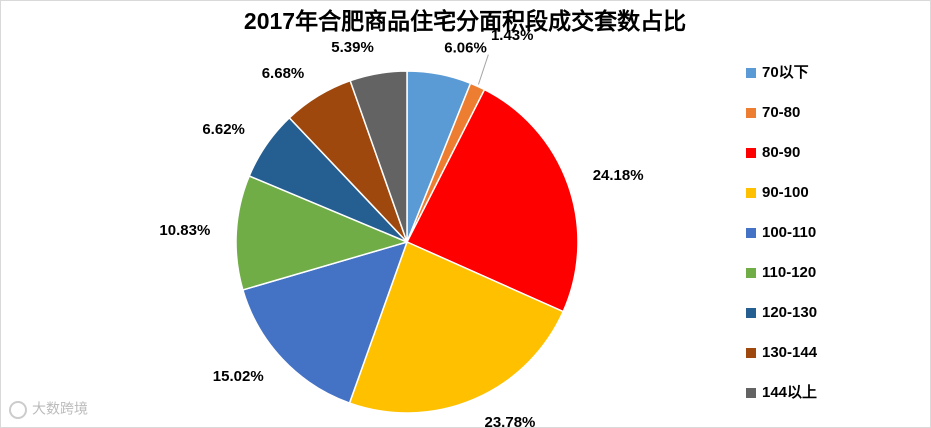 Image resolution: width=931 pixels, height=428 pixels. I want to click on legend-label: 70-80, so click(781, 112).